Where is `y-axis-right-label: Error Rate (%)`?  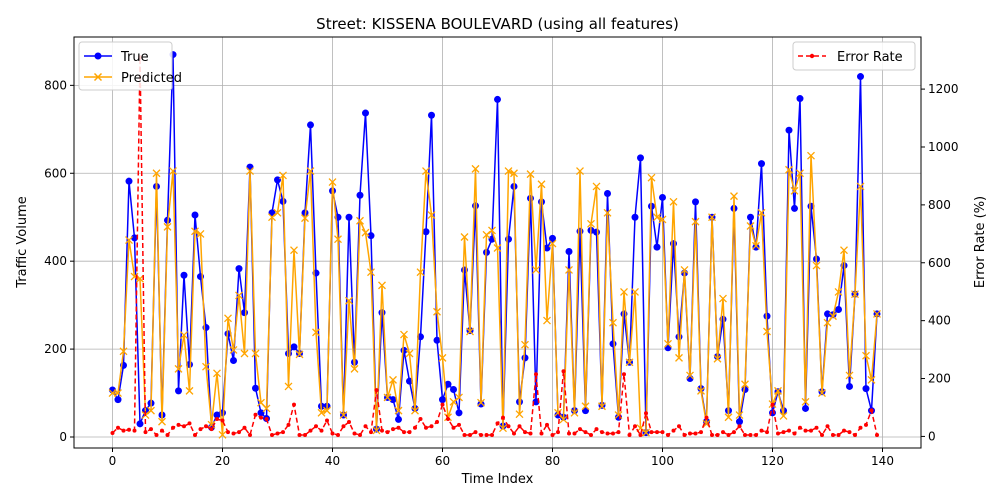
y-axis-right-label: Error Rate (%) is located at coordinates (980, 242).